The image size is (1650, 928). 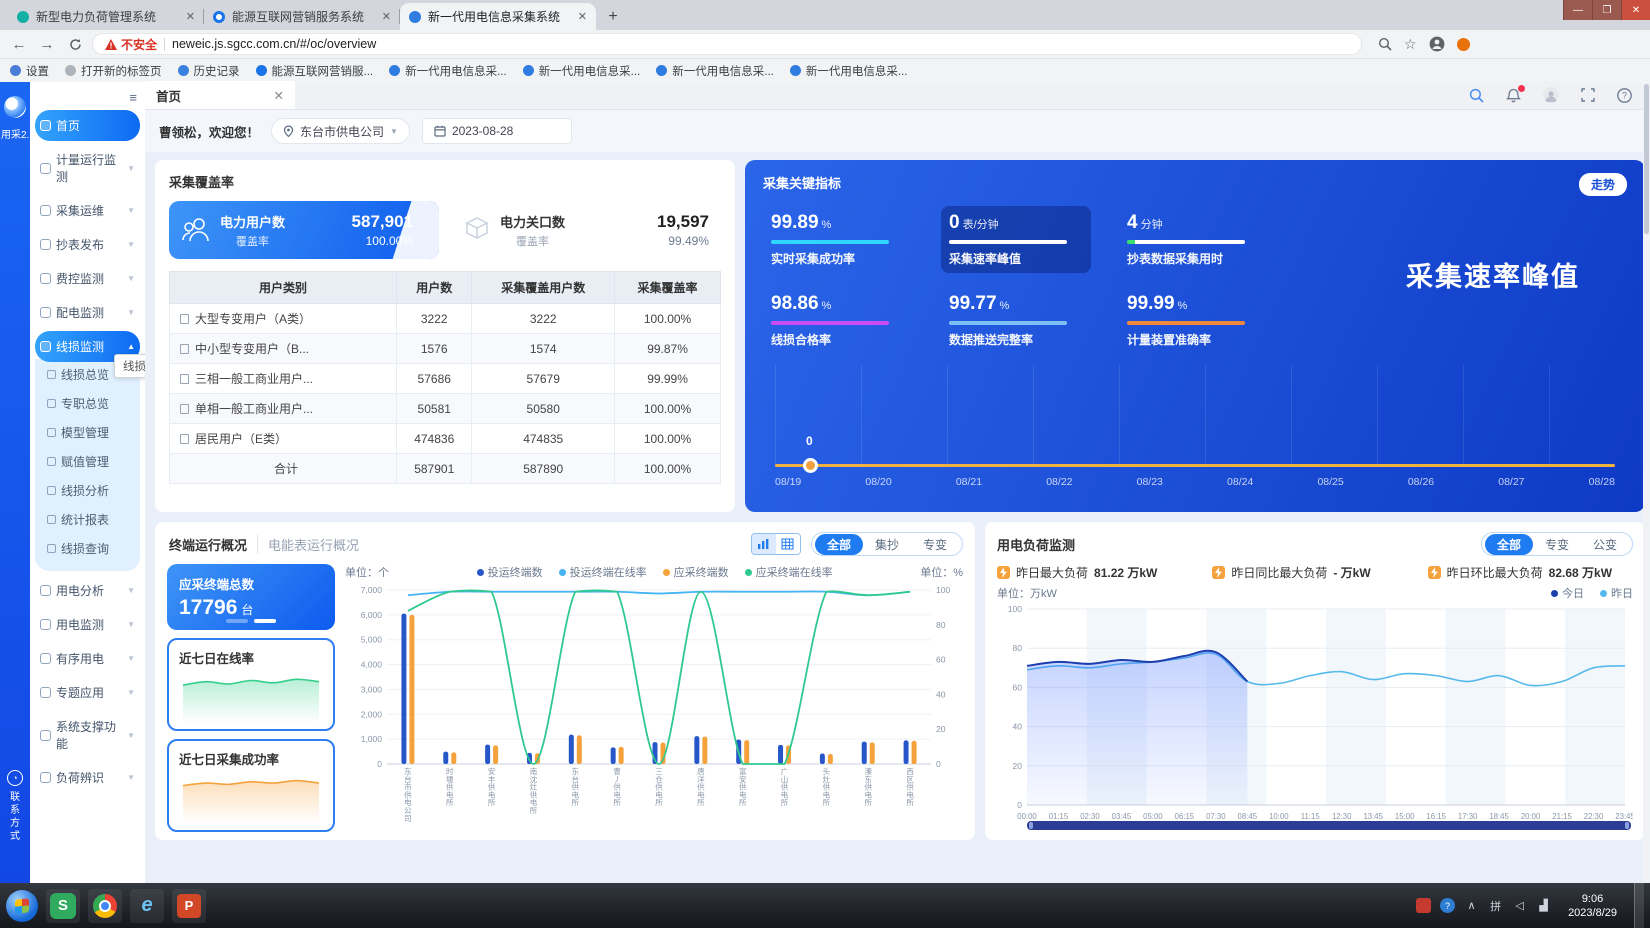 What do you see at coordinates (75, 44) in the screenshot?
I see `refresh-button` at bounding box center [75, 44].